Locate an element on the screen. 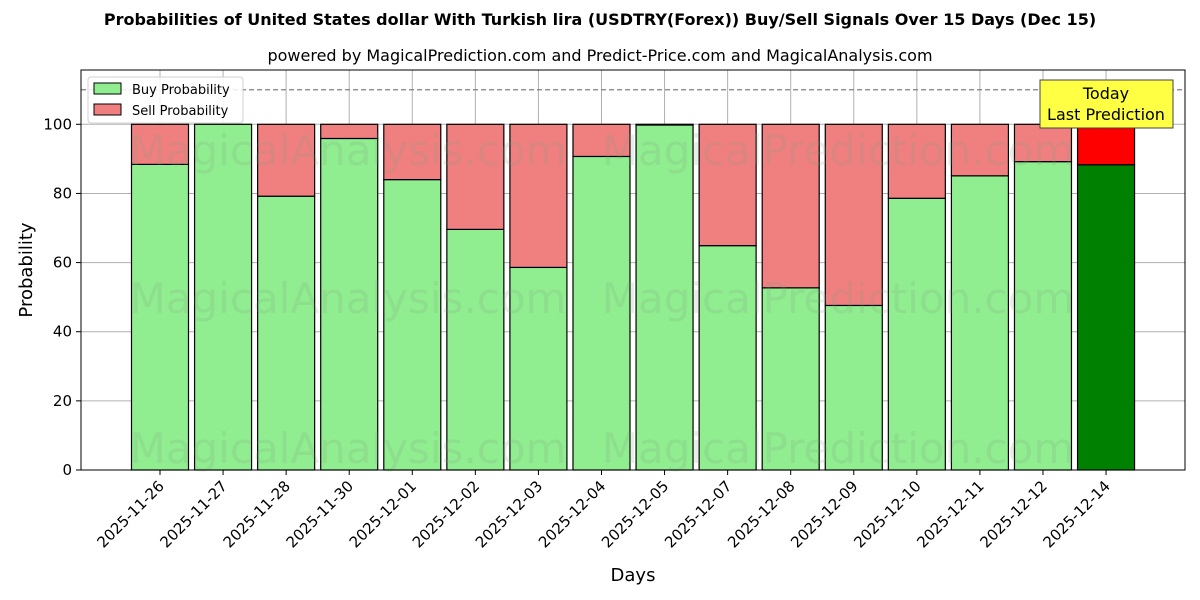  x-tick-label: 2025-12-03 is located at coordinates (509, 514).